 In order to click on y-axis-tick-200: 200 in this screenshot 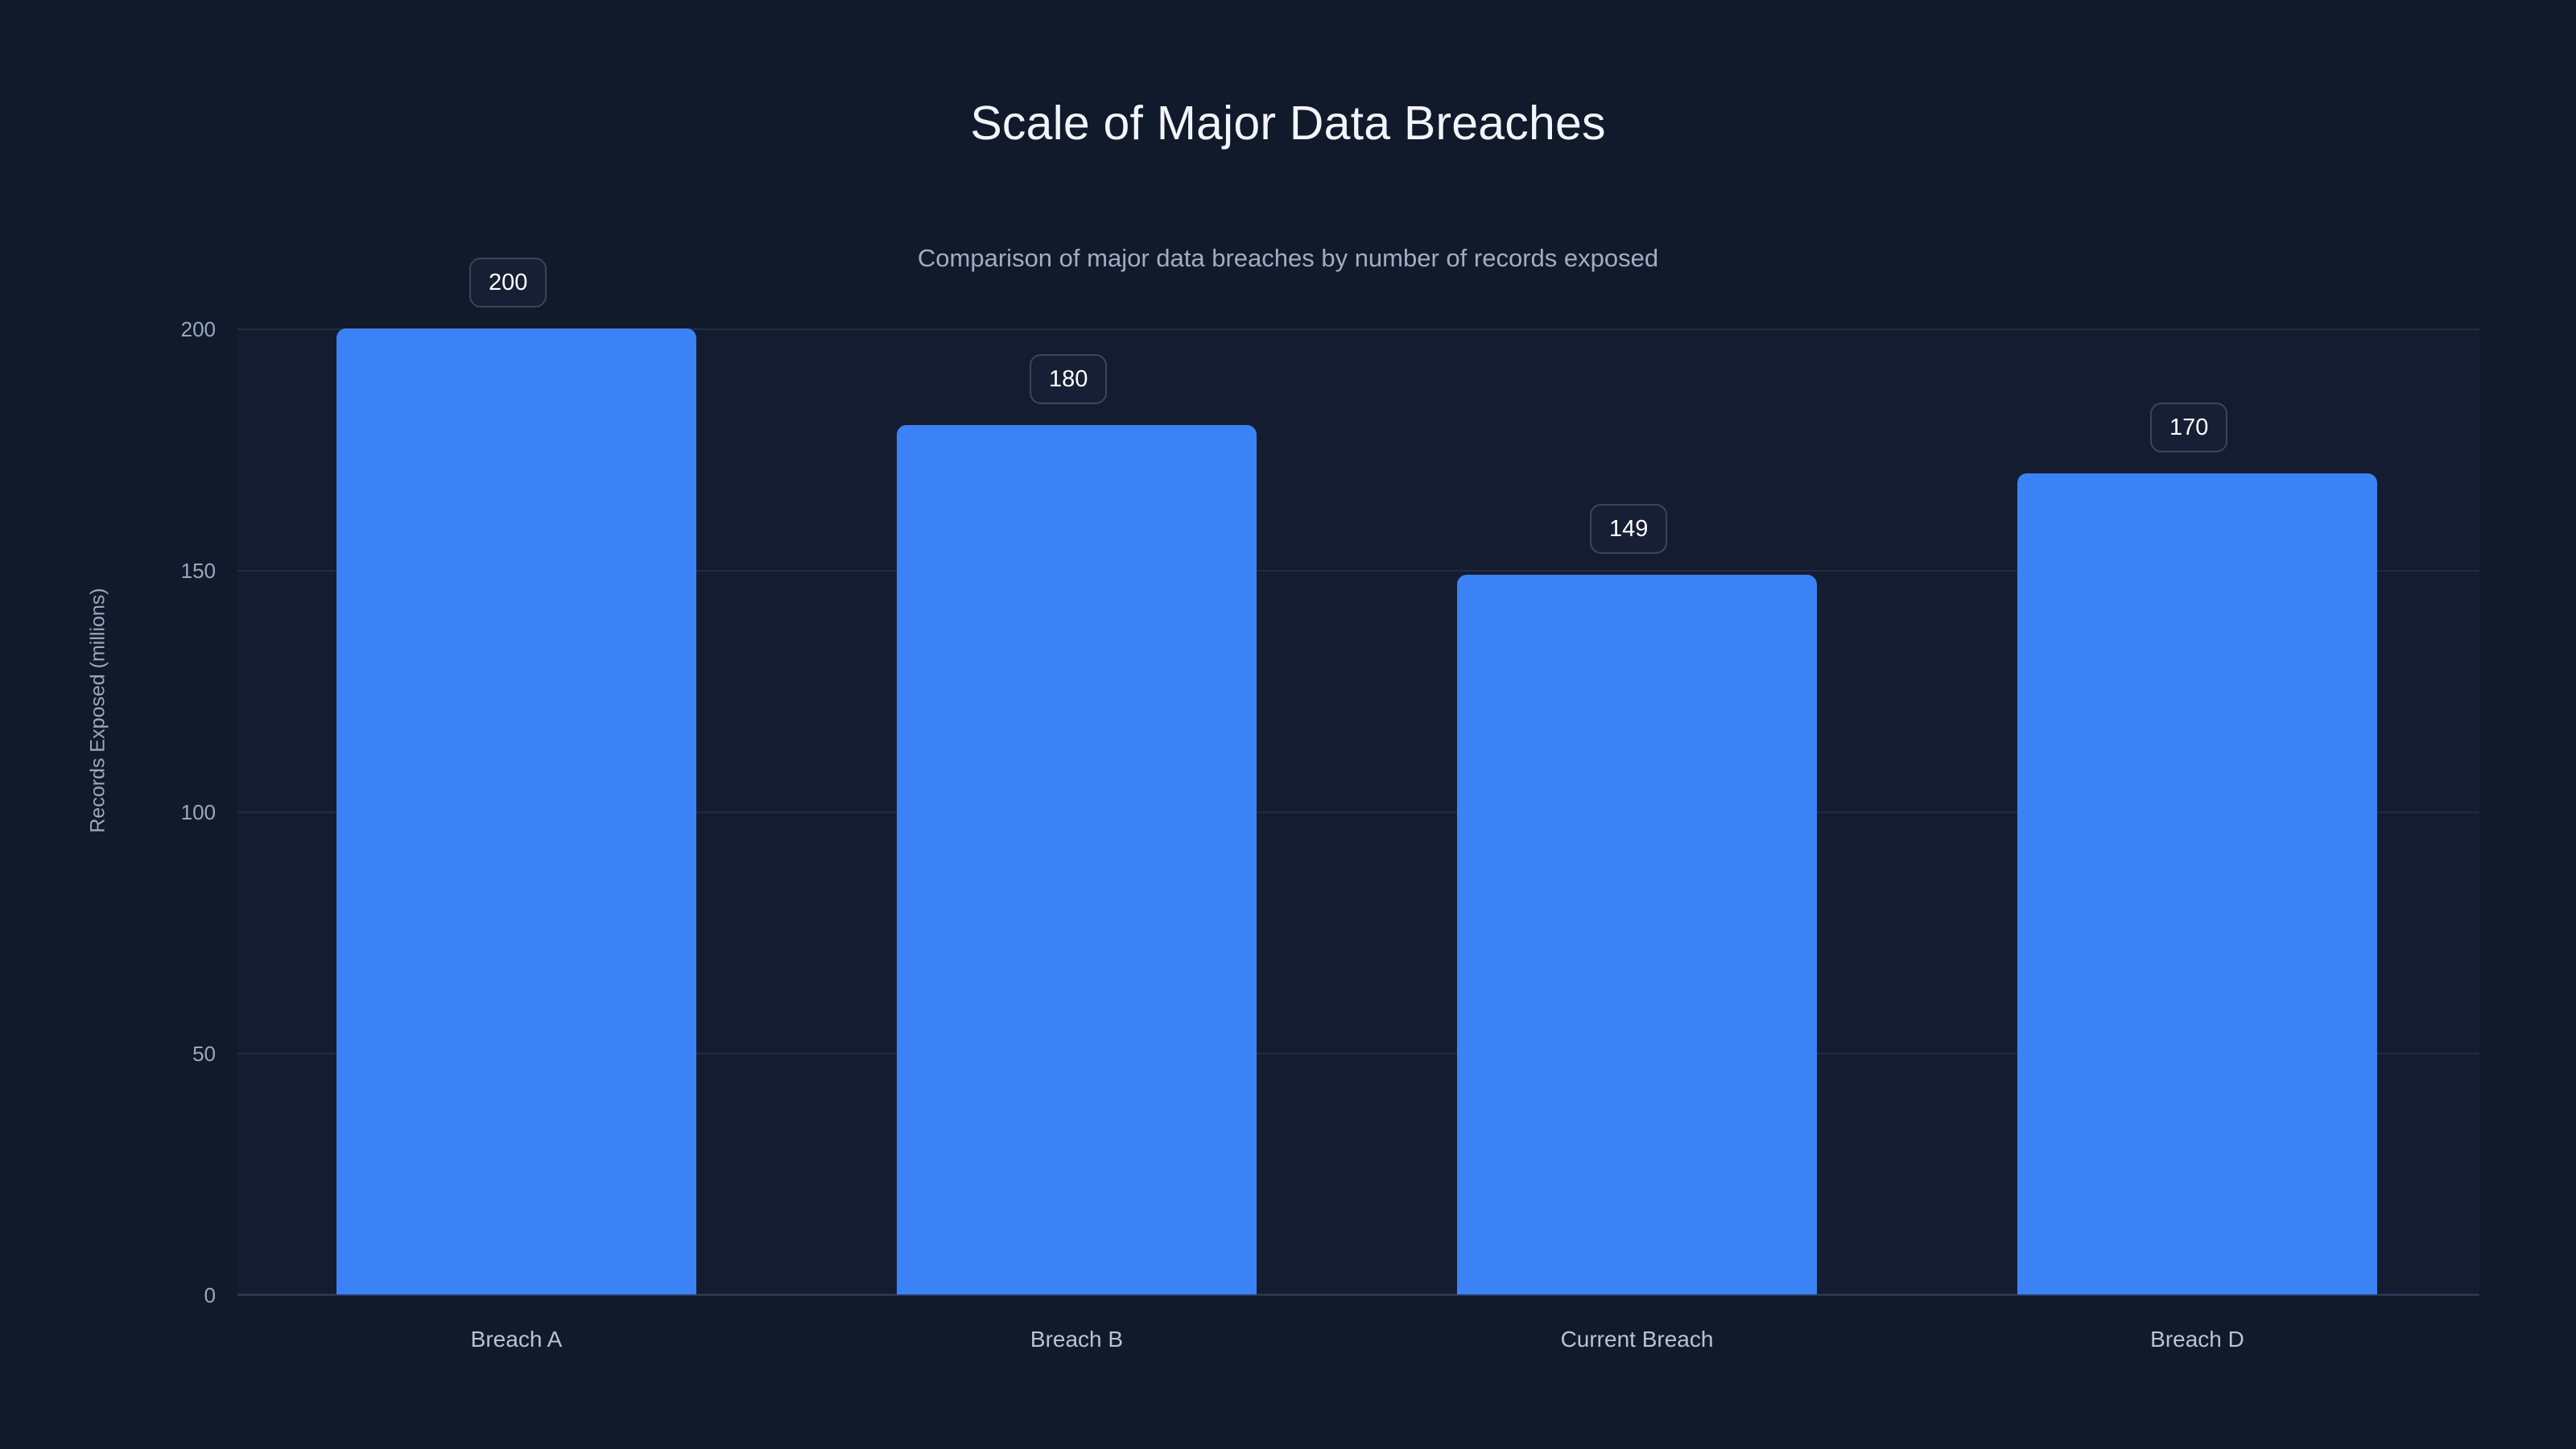, I will do `click(198, 329)`.